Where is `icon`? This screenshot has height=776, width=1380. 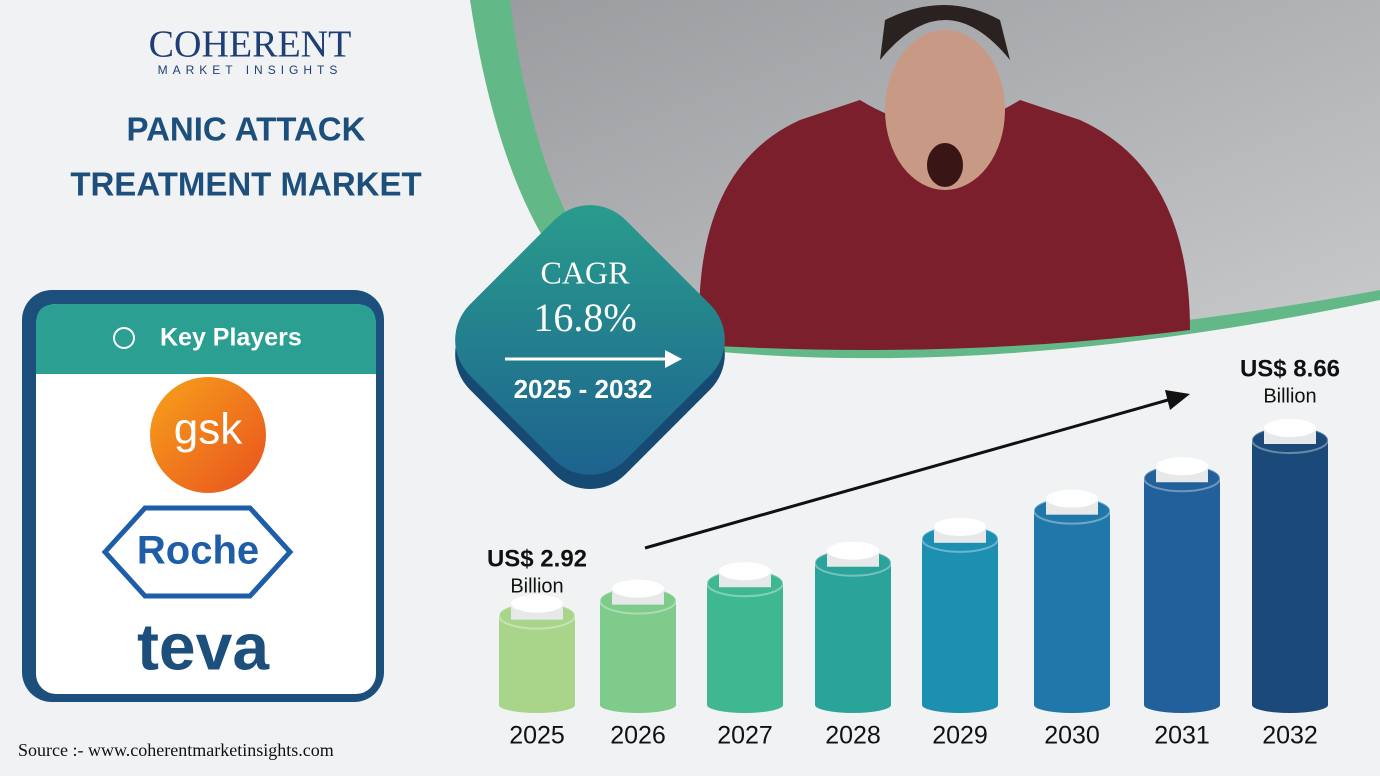 icon is located at coordinates (124, 338).